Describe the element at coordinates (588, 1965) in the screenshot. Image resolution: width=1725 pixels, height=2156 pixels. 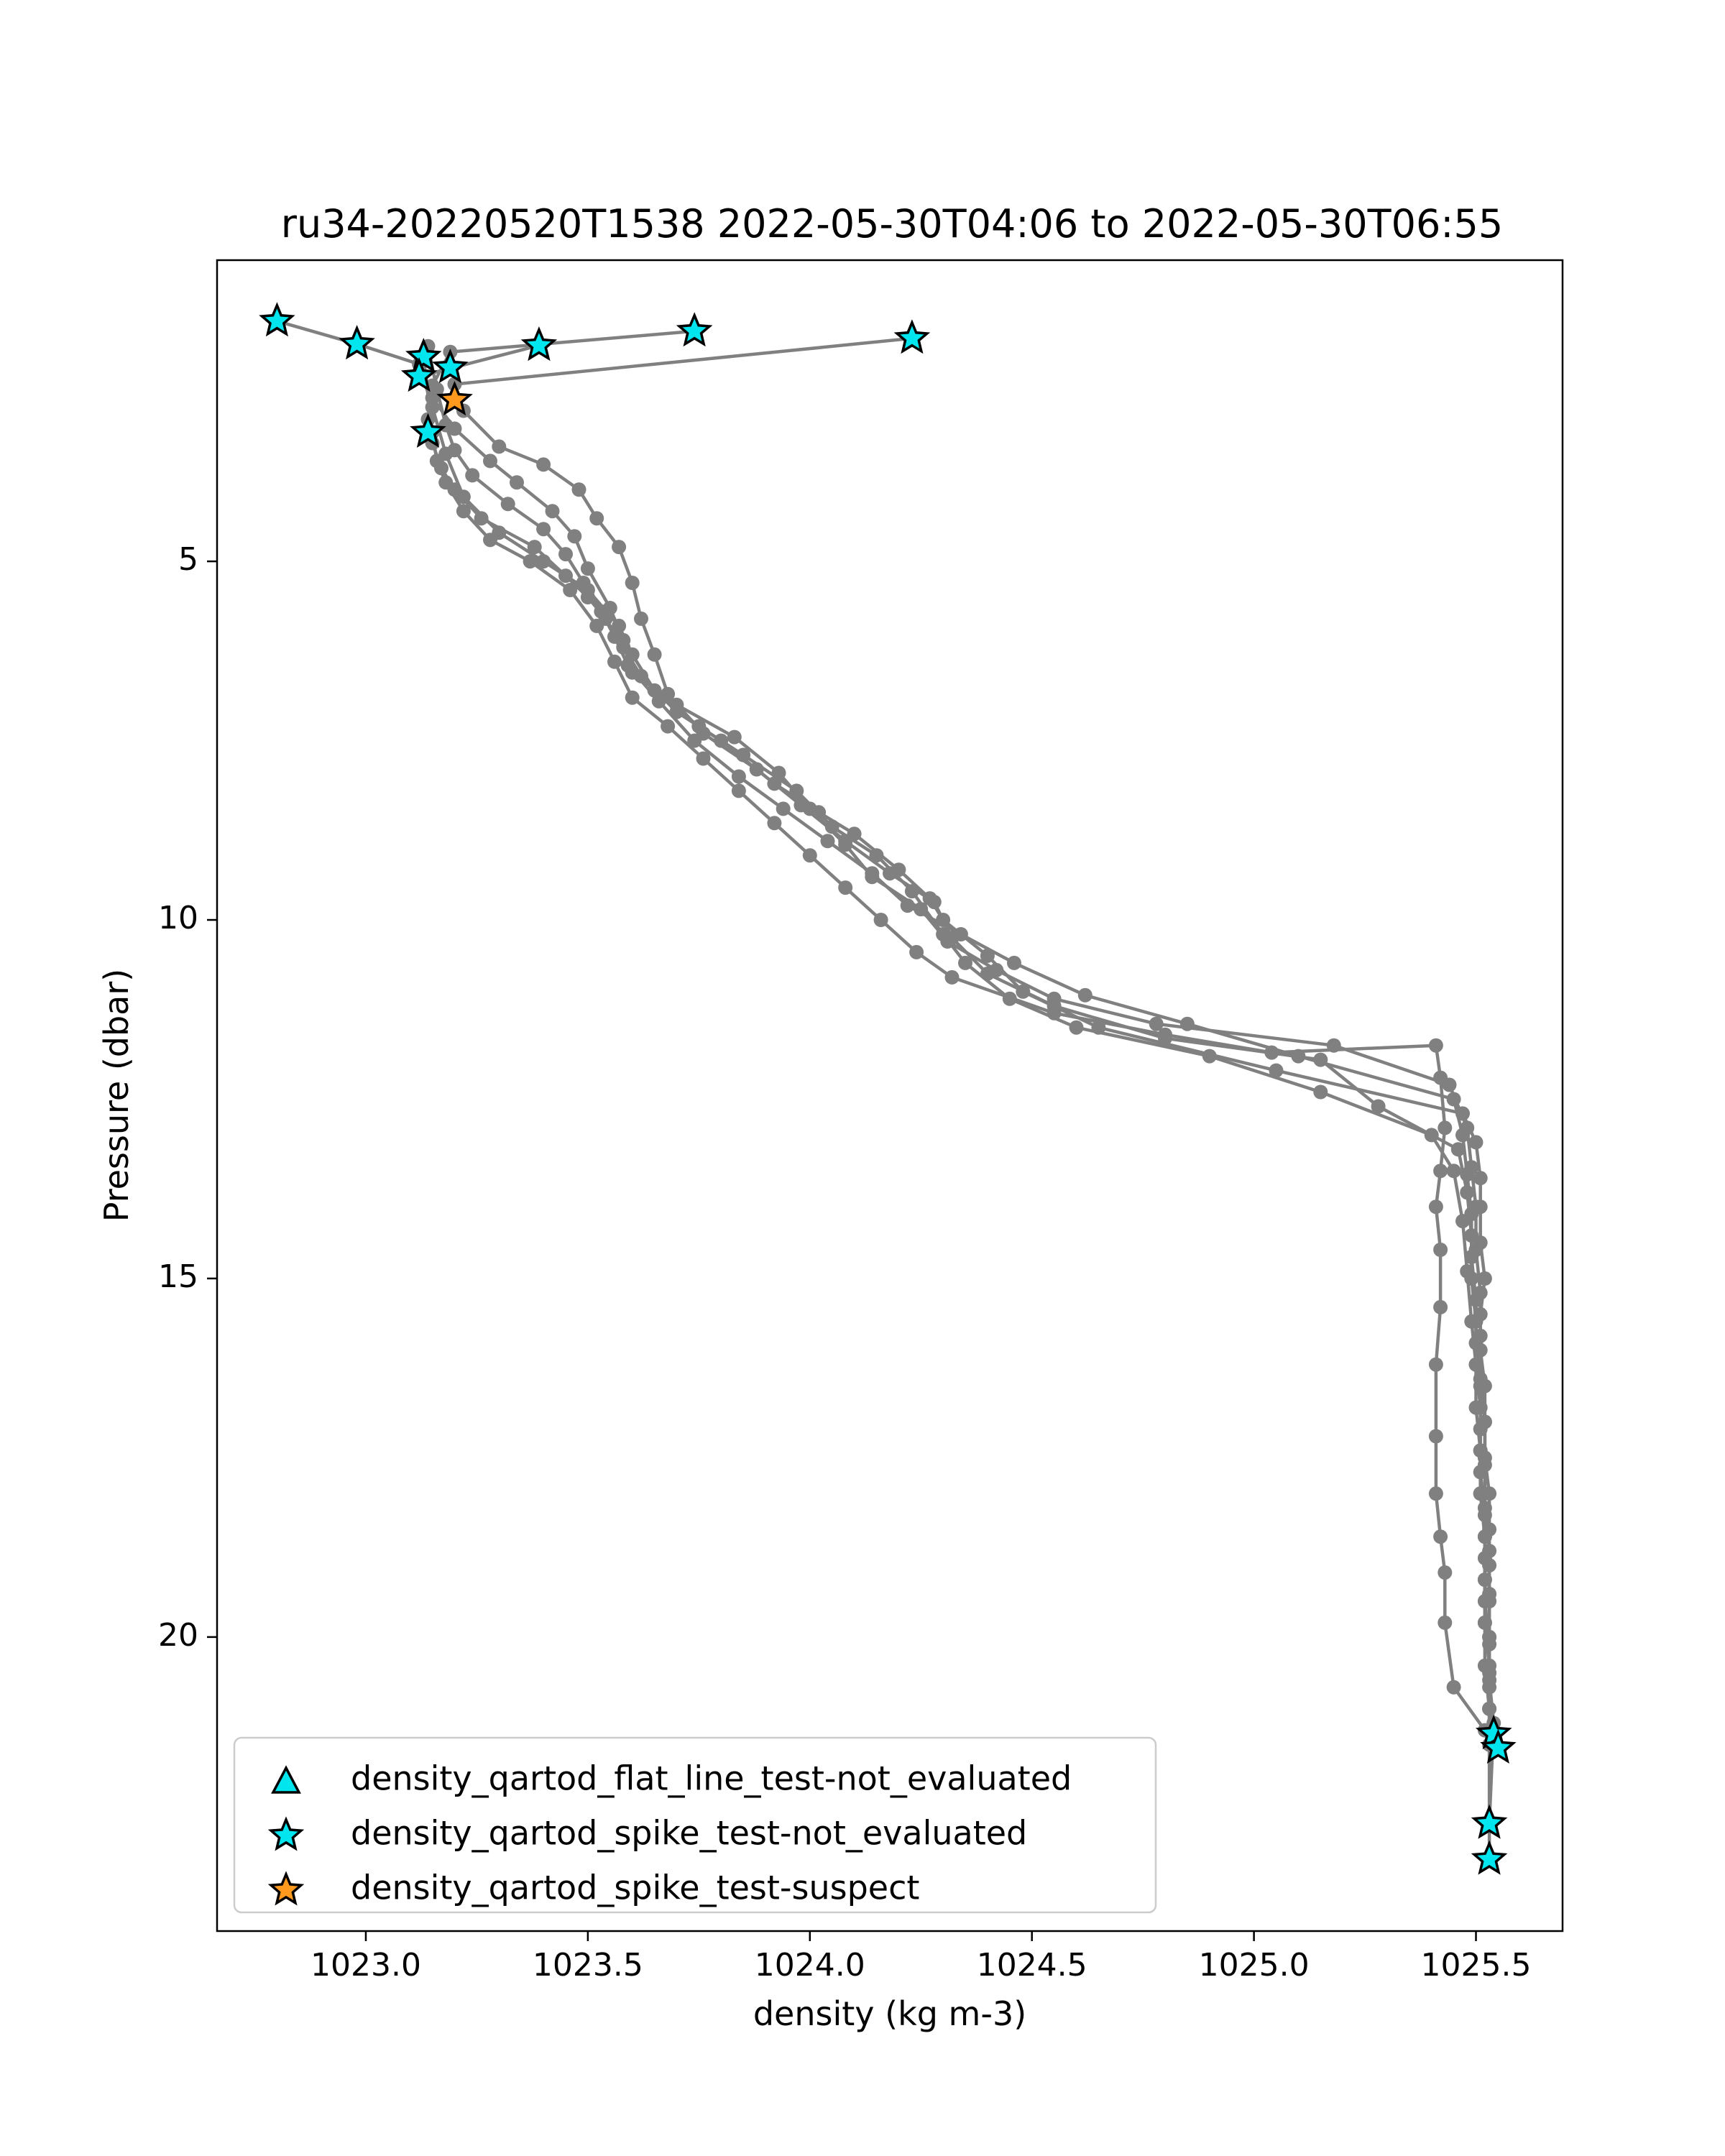
I see `x-tick-label: 1023.5` at that location.